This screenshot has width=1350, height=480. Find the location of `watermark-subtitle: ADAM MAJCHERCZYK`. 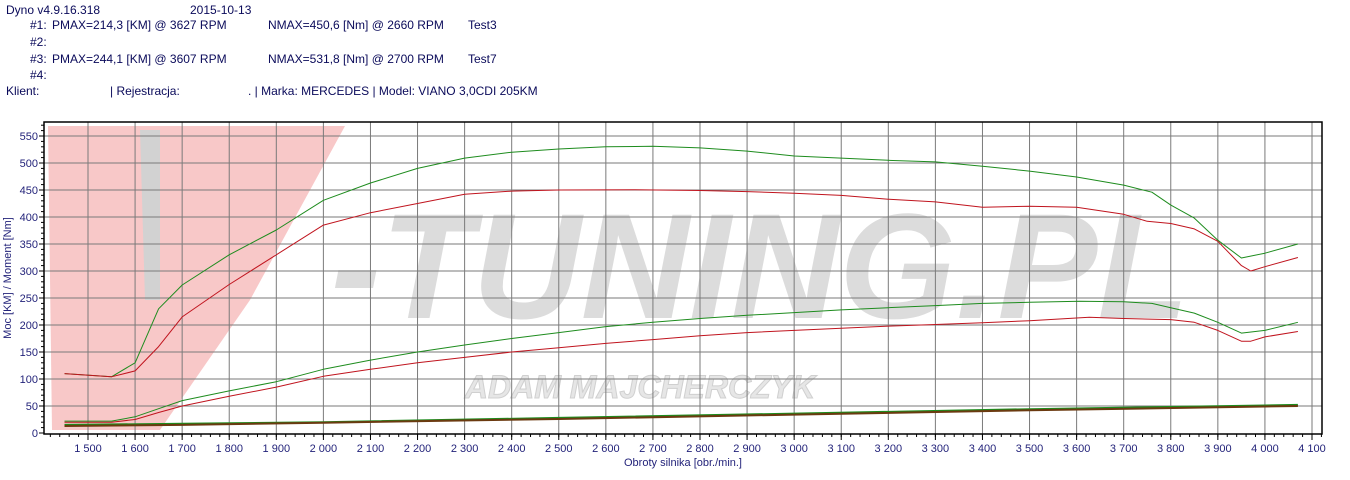

watermark-subtitle: ADAM MAJCHERCZYK is located at coordinates (641, 387).